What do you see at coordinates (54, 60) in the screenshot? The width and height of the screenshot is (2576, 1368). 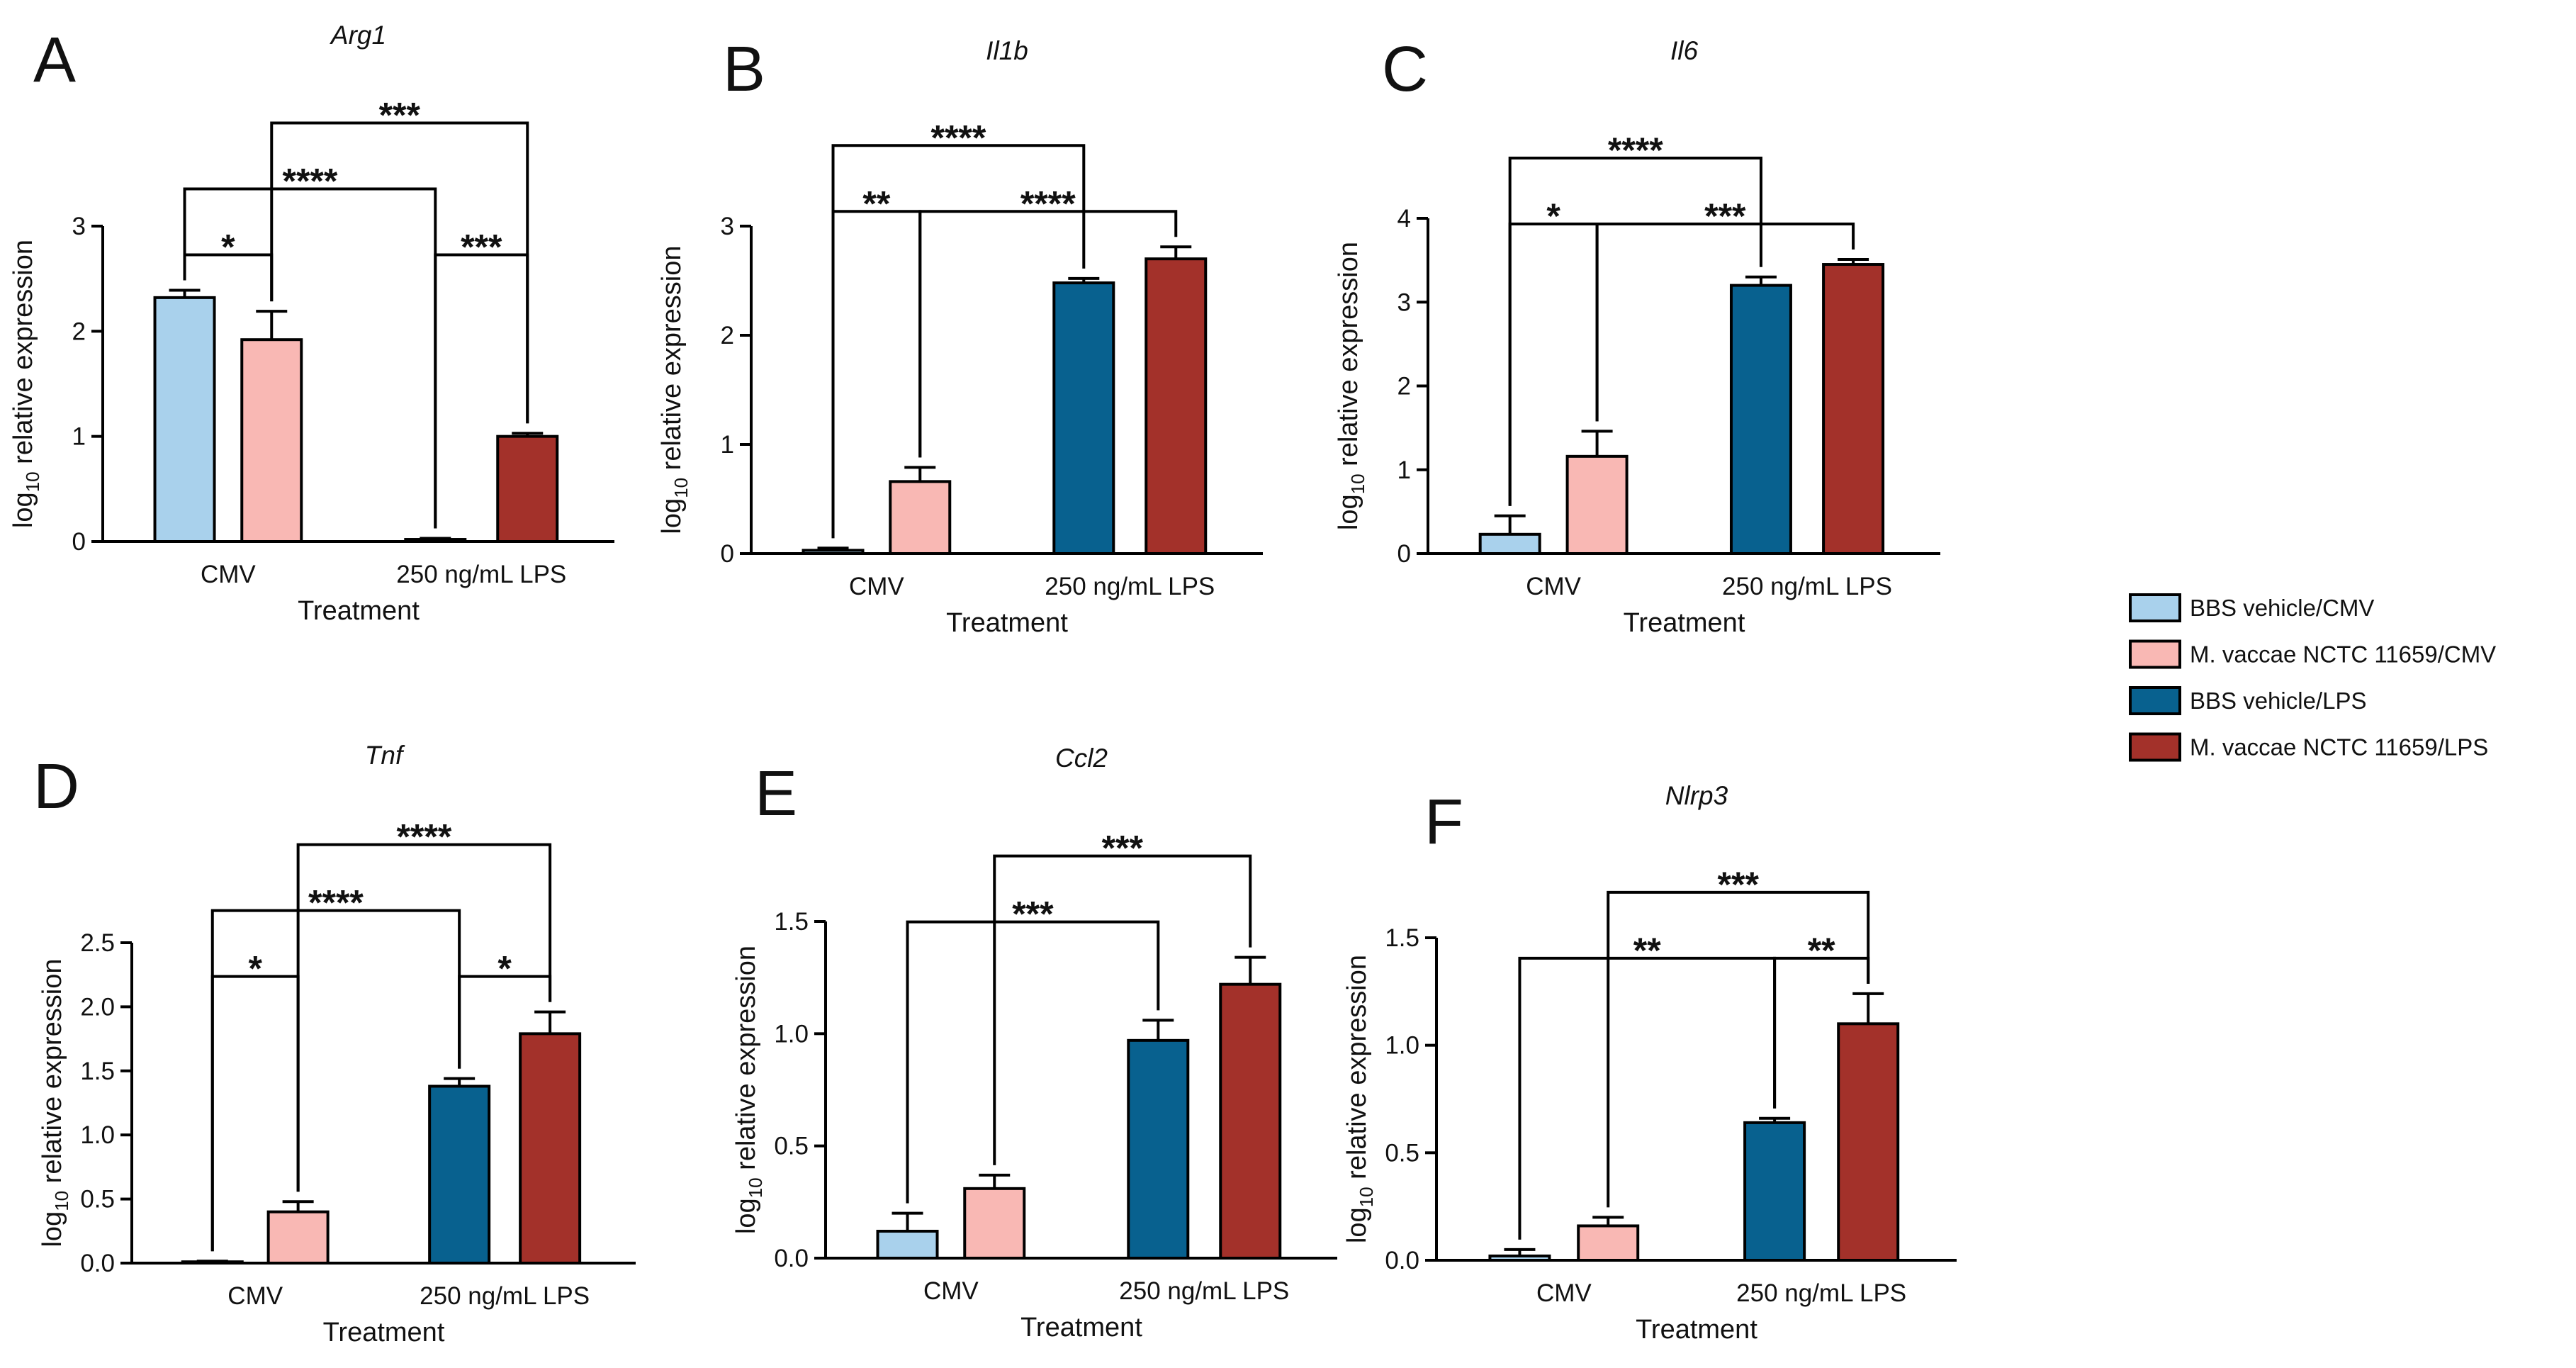 I see `panel-letter: A` at bounding box center [54, 60].